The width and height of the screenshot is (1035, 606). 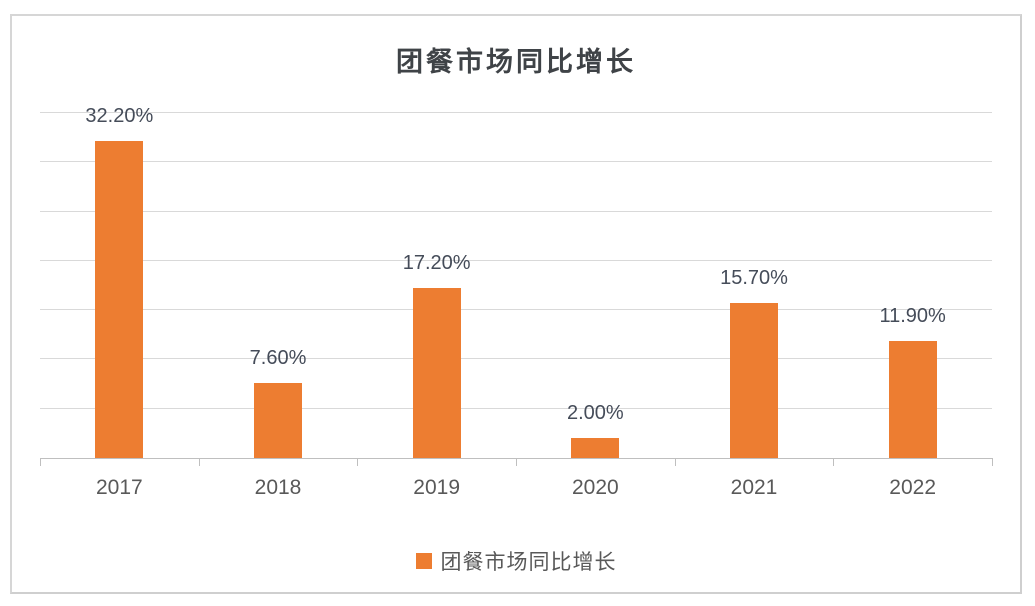 I want to click on data-label-2022: 11.90%, so click(x=912, y=315).